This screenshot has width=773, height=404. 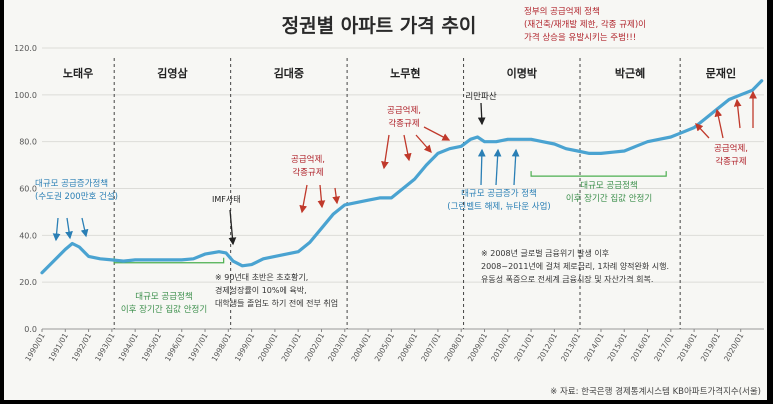 I want to click on y-axis: 0.0 20.0 40.0 60.0 80.0 100.0 120.0, so click(x=25, y=189).